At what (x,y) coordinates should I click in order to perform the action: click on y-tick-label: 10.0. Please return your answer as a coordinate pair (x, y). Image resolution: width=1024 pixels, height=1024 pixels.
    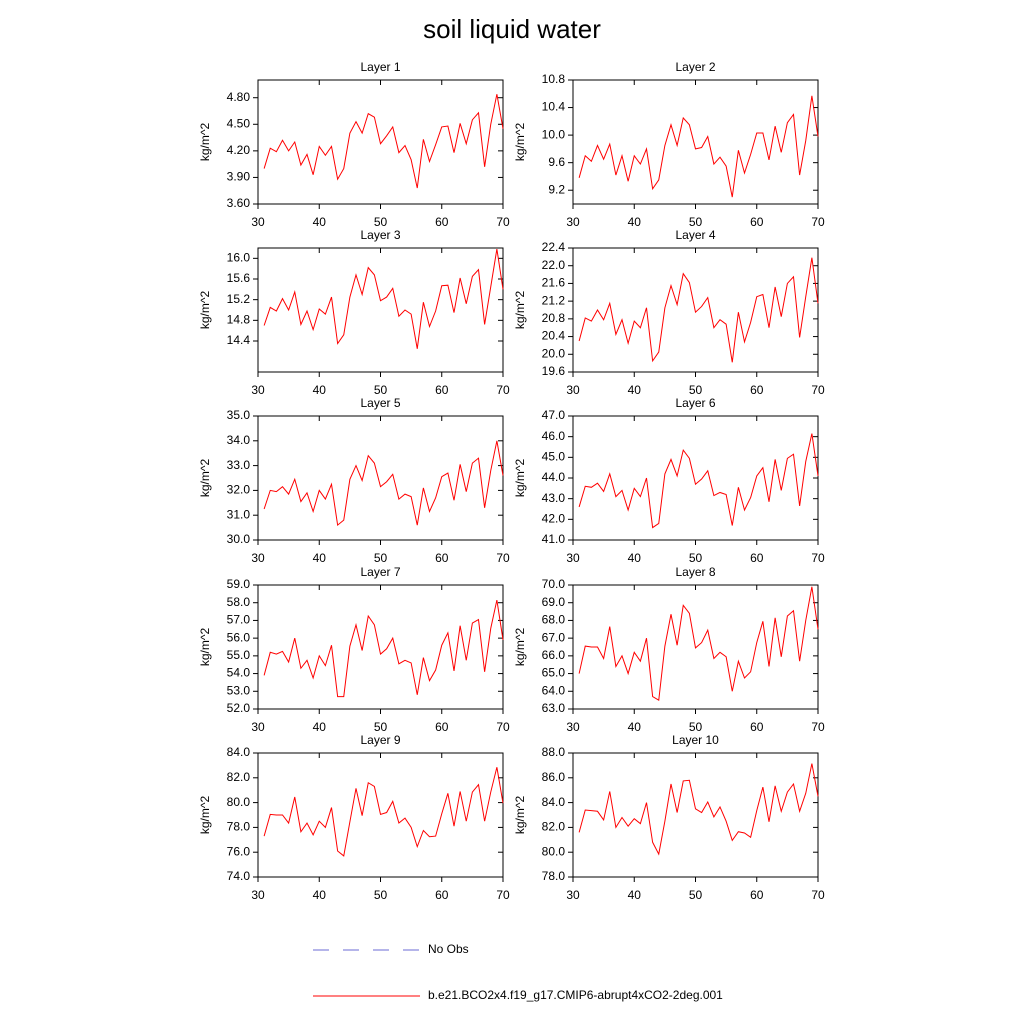
    Looking at the image, I should click on (554, 134).